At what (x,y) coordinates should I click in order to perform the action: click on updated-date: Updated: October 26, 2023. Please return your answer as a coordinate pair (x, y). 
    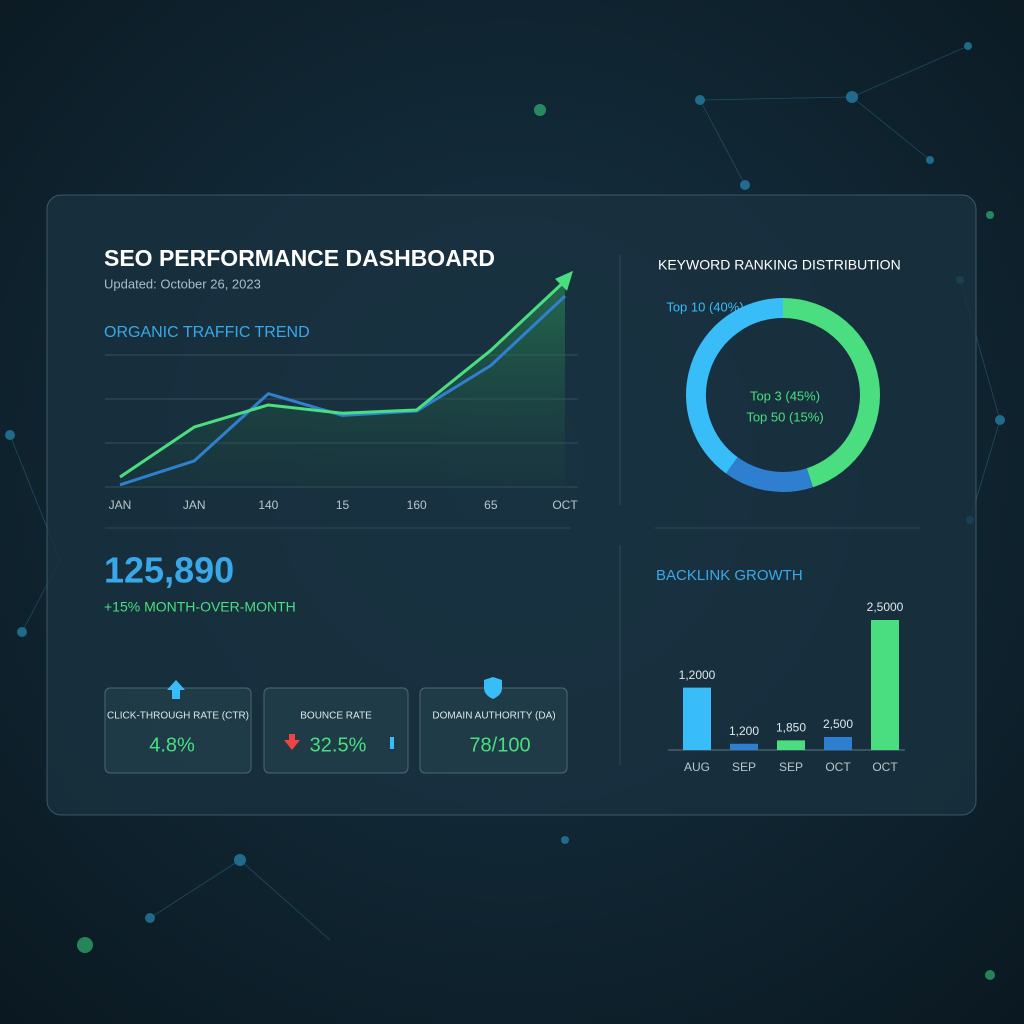
    Looking at the image, I should click on (182, 283).